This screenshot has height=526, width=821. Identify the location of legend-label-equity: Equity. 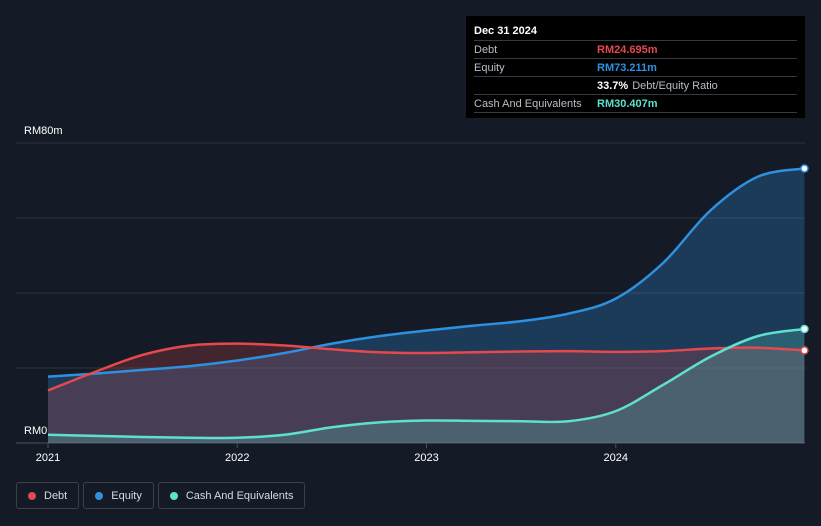
(126, 495).